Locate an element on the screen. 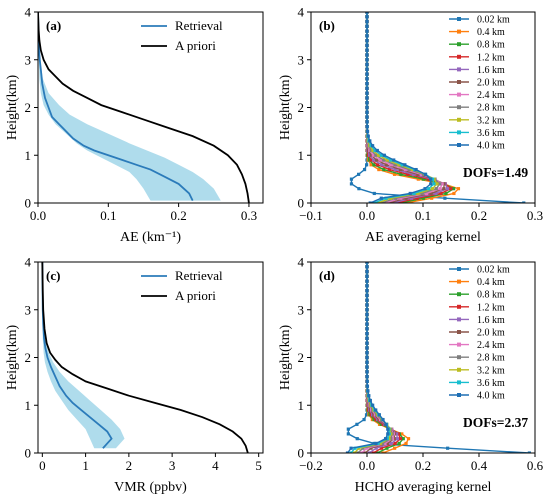 The image size is (550, 498). x-axis-label: AE (km⁻¹) is located at coordinates (150, 237).